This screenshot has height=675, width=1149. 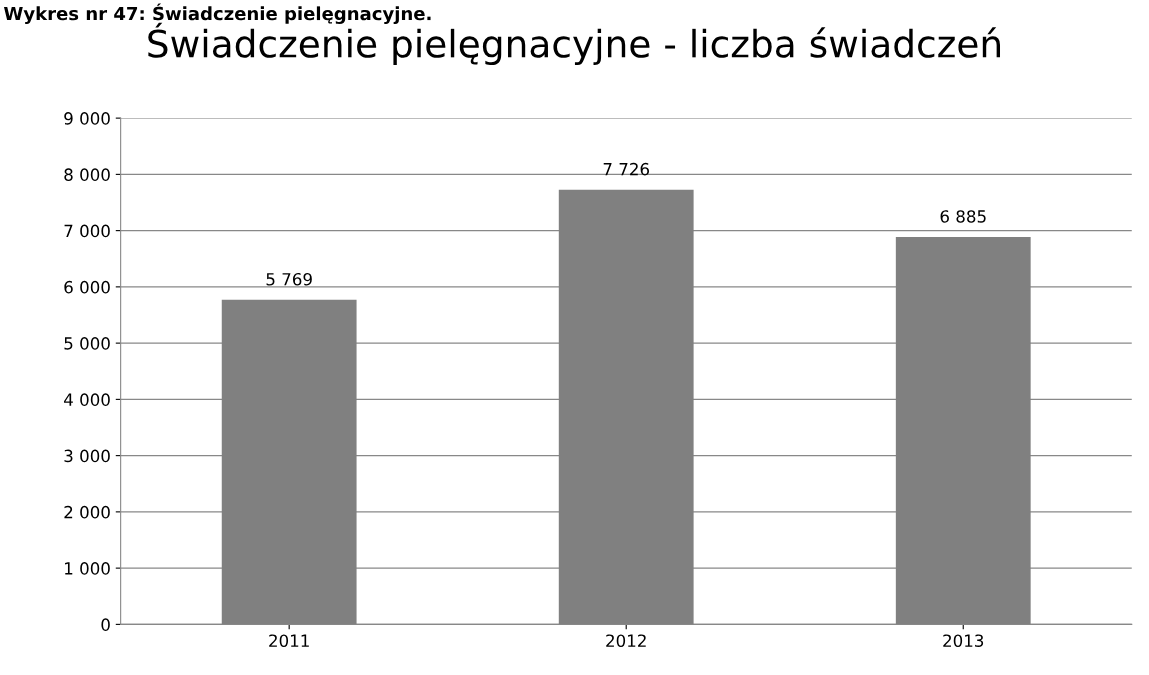 I want to click on data-label: 6 885, so click(x=963, y=216).